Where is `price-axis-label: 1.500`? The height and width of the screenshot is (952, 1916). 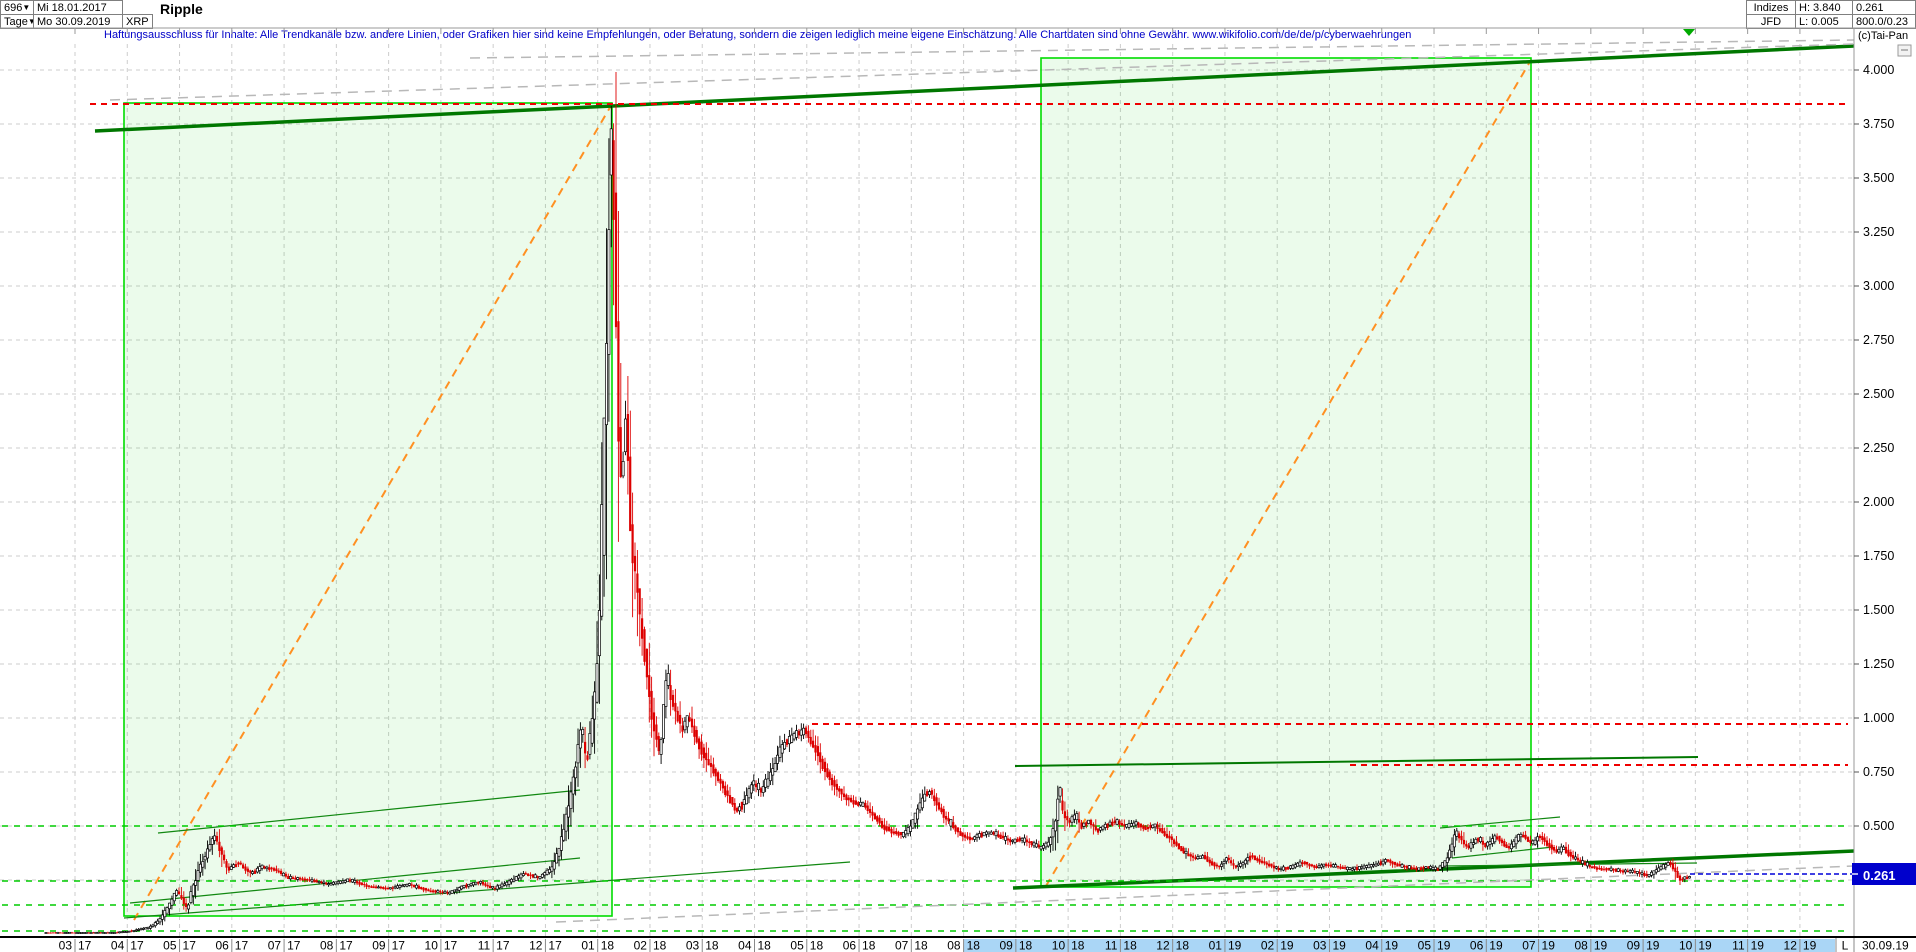
price-axis-label: 1.500 is located at coordinates (1878, 610).